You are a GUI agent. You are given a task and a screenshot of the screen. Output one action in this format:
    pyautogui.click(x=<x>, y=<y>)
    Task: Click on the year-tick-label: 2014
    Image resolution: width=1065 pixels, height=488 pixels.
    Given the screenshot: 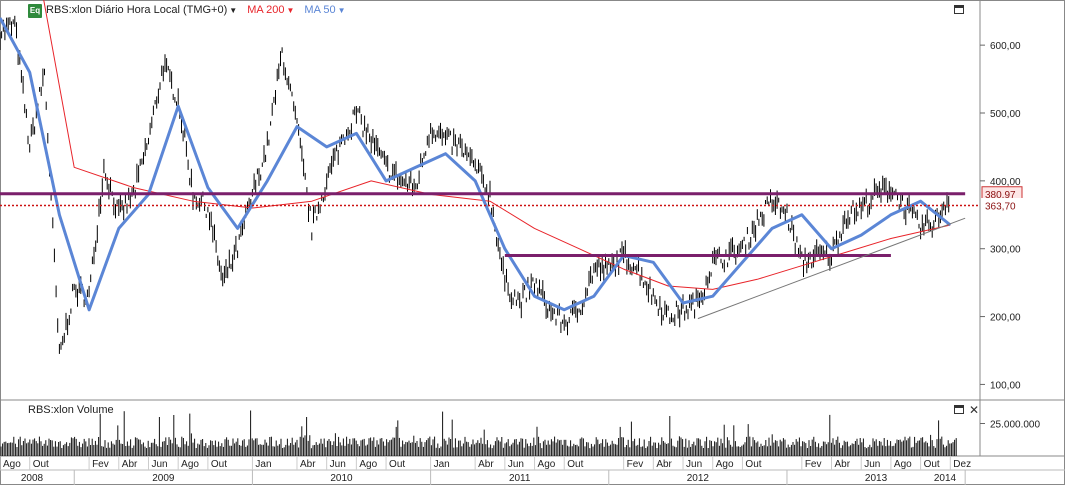 What is the action you would take?
    pyautogui.click(x=945, y=478)
    